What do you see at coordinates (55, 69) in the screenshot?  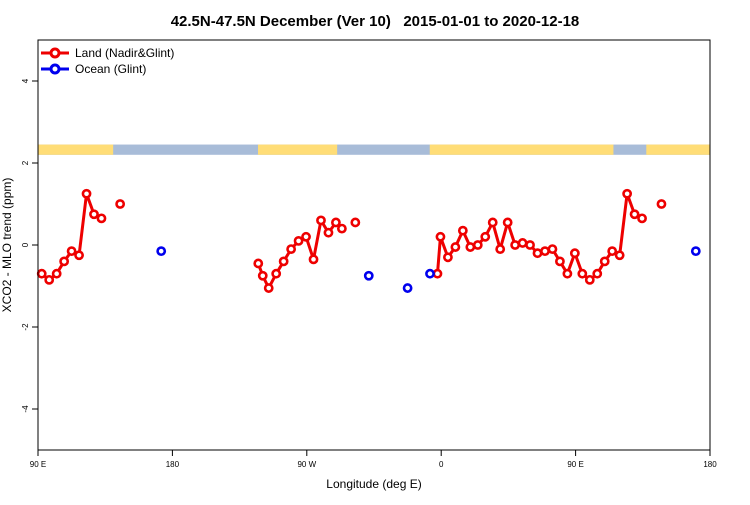 I see `legend-marker-ocean` at bounding box center [55, 69].